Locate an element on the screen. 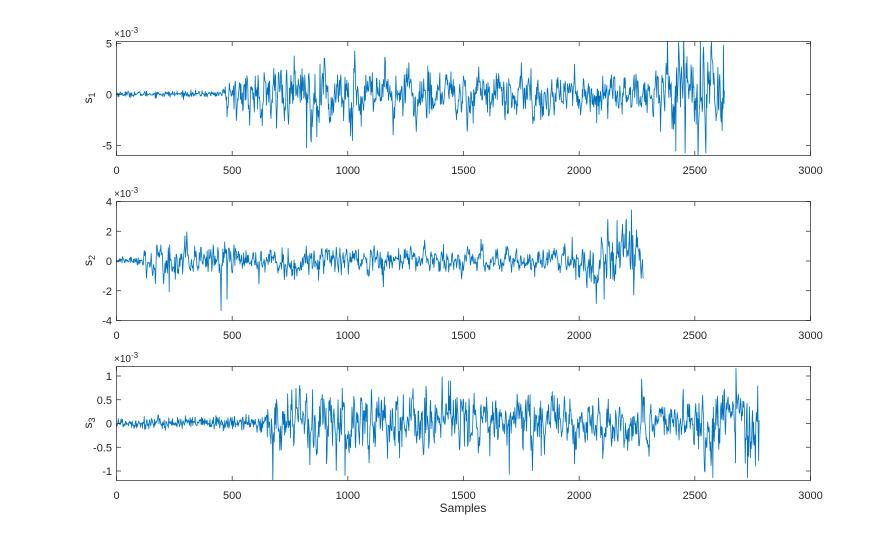 The image size is (895, 540). y-tick-label: 0.5 is located at coordinates (104, 401).